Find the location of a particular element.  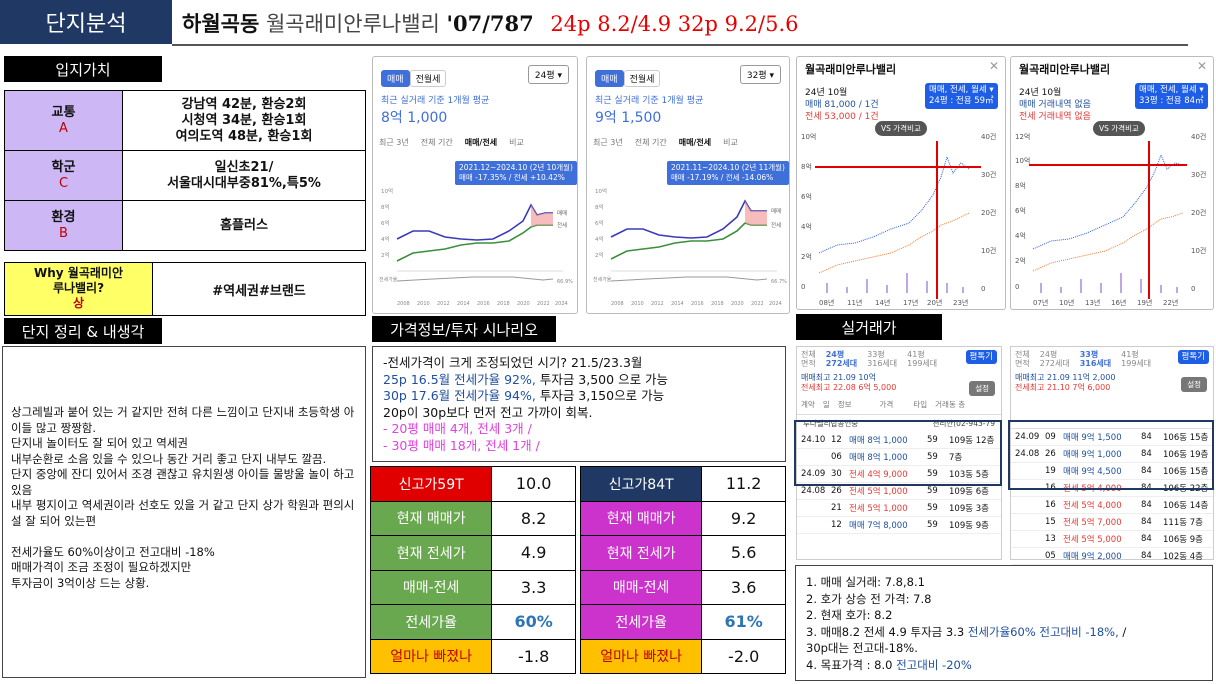

trade-row: 06 매매 8억 1,000 59 7층 is located at coordinates (899, 457).